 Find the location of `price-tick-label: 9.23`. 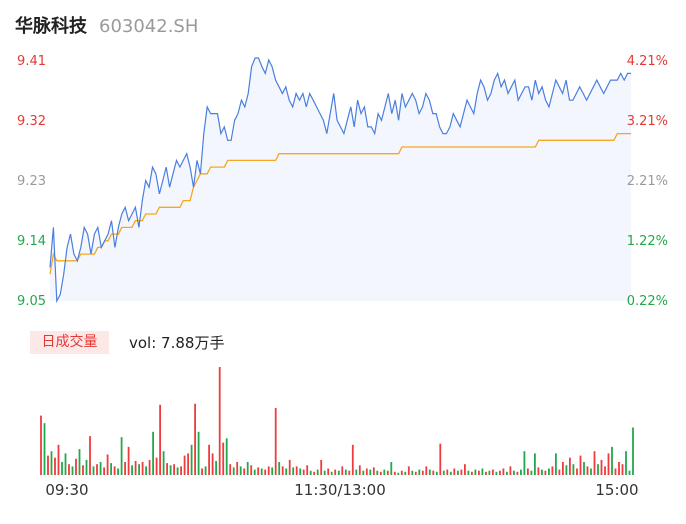

price-tick-label: 9.23 is located at coordinates (31, 181).